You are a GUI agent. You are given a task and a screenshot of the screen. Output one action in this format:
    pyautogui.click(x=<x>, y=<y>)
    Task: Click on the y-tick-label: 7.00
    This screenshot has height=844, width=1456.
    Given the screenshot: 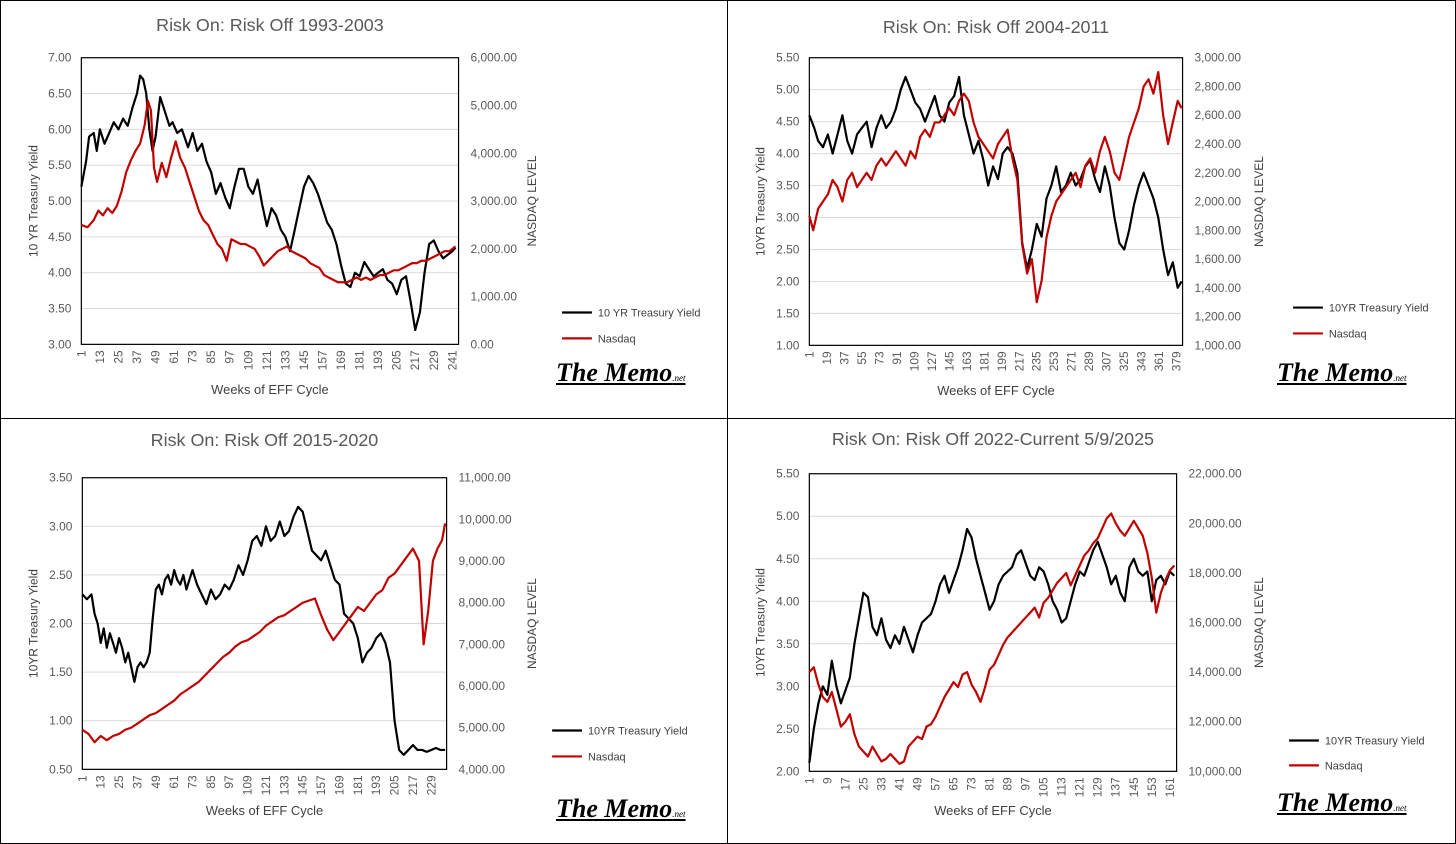 What is the action you would take?
    pyautogui.click(x=60, y=58)
    